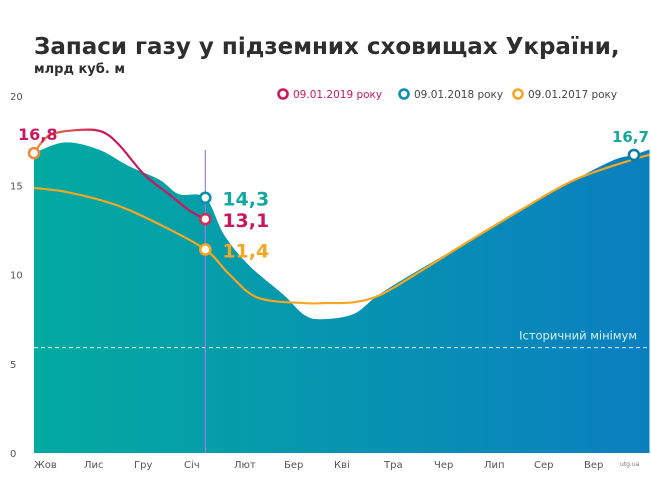 The image size is (651, 479). I want to click on legend-item: 09.01.2018 року, so click(450, 94).